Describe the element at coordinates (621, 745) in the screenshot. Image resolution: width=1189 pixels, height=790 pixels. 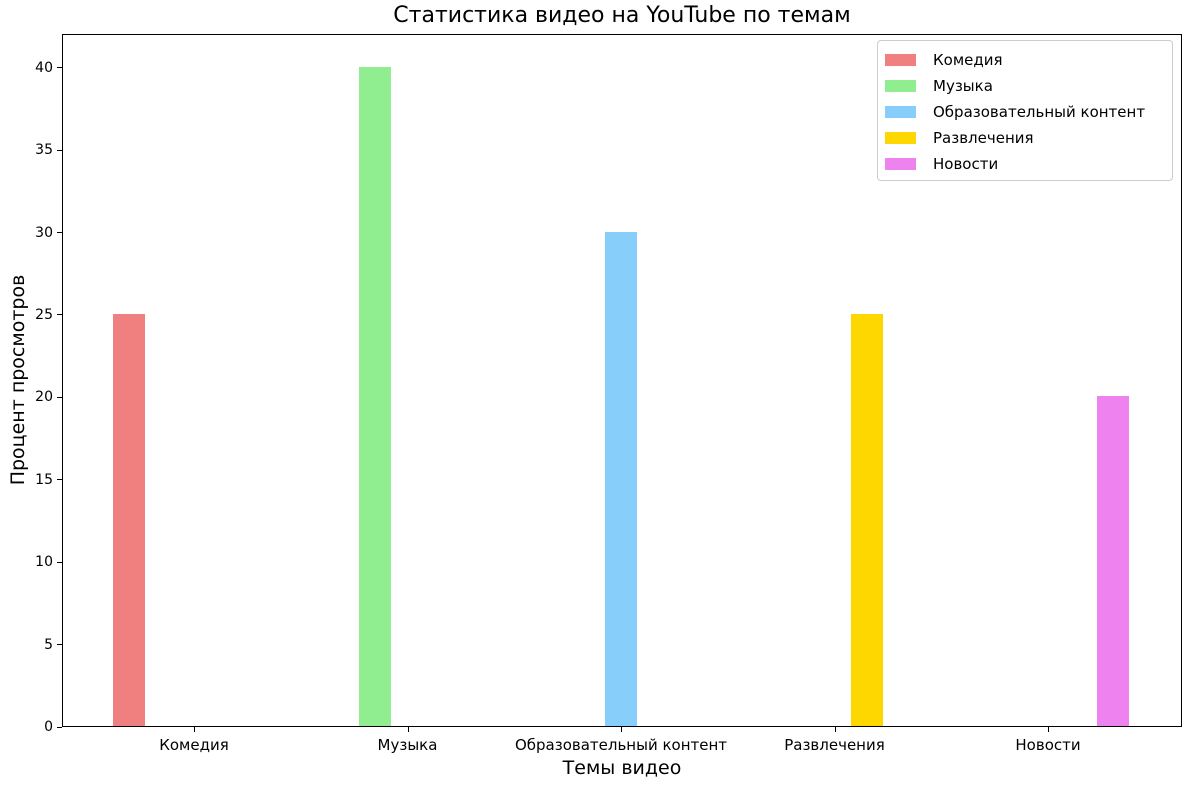
I see `x-tick-label: Образовательный контент` at that location.